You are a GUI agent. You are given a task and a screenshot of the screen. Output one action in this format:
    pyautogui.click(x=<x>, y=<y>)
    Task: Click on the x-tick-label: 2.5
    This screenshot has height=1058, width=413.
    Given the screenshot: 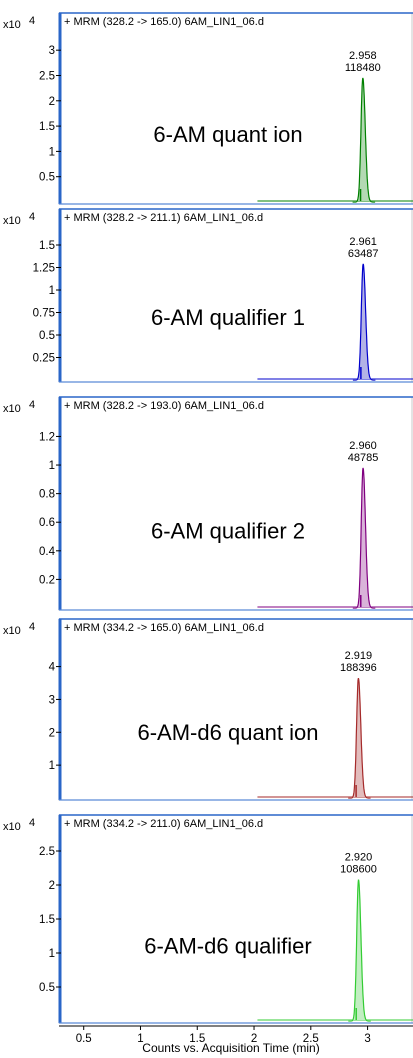 What is the action you would take?
    pyautogui.click(x=311, y=1039)
    